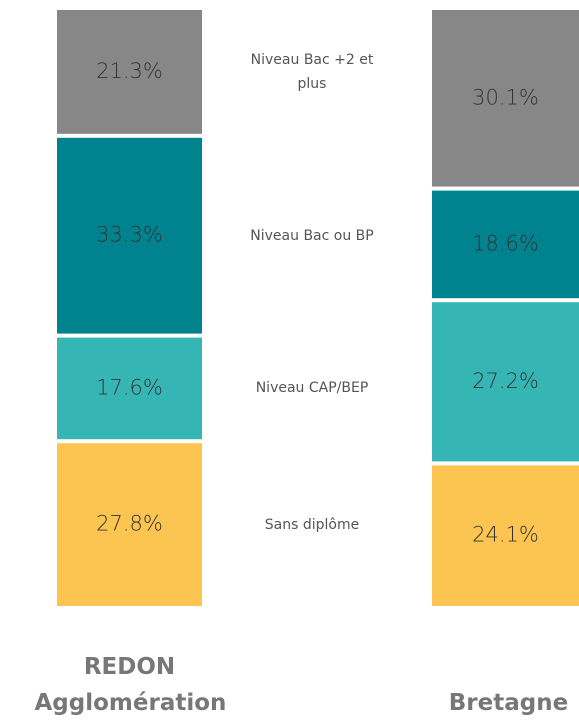  I want to click on value-label: 17.6%, so click(129, 387).